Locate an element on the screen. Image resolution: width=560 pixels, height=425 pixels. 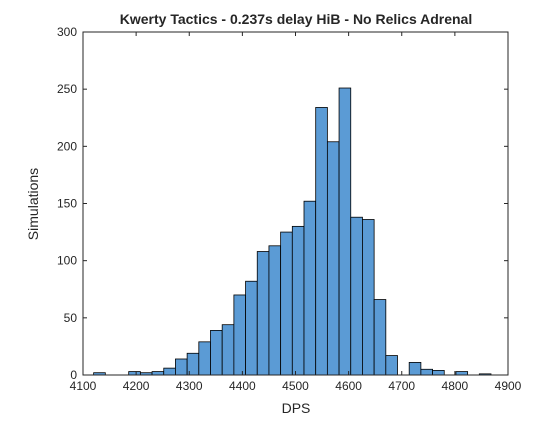
x-tick-label: 4900 is located at coordinates (508, 386).